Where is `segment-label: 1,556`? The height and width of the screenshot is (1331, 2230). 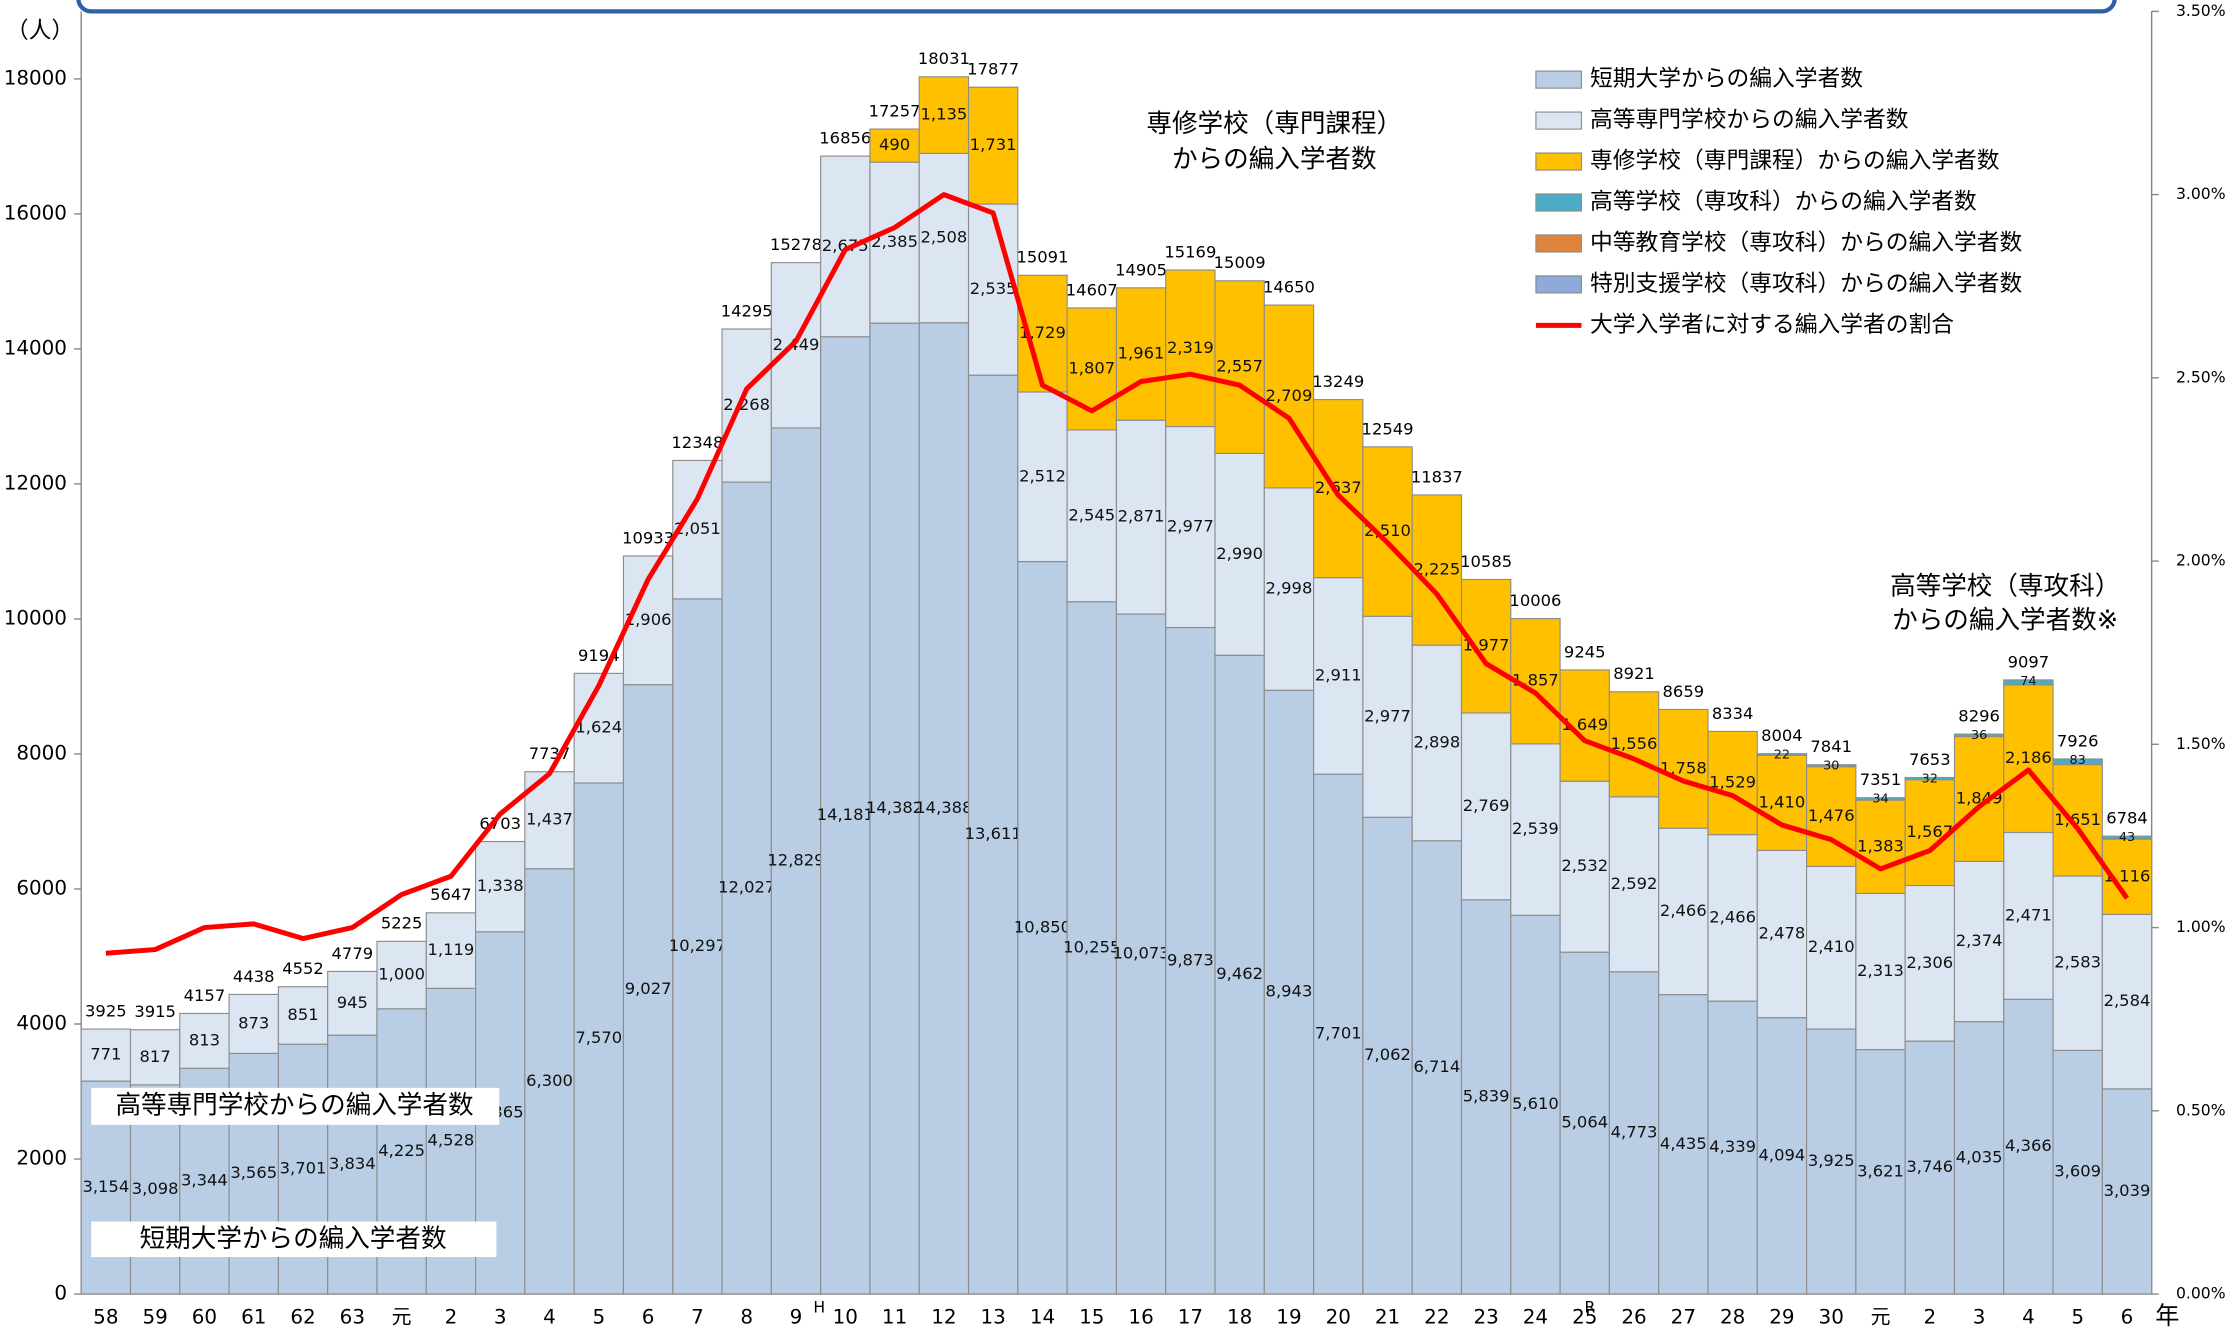
segment-label: 1,556 is located at coordinates (1634, 743).